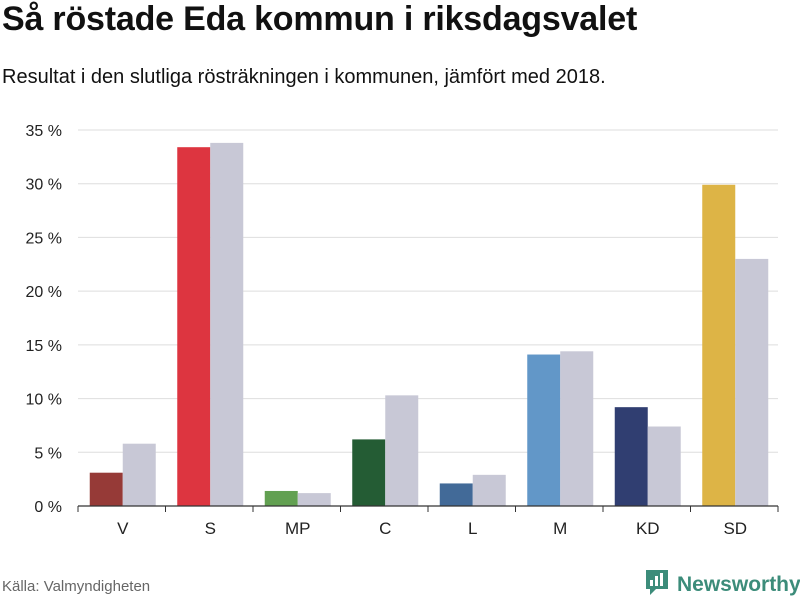 Image resolution: width=800 pixels, height=601 pixels. Describe the element at coordinates (385, 528) in the screenshot. I see `x-tick-label: C` at that location.